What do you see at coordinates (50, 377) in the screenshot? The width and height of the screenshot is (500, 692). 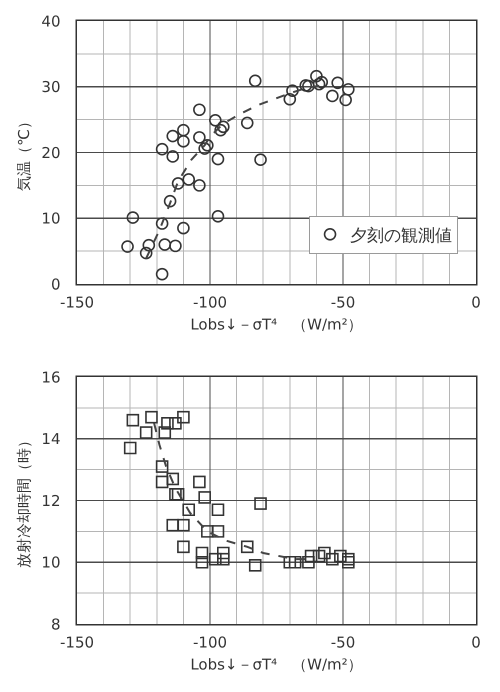 I see `y-tick-label: 16` at bounding box center [50, 377].